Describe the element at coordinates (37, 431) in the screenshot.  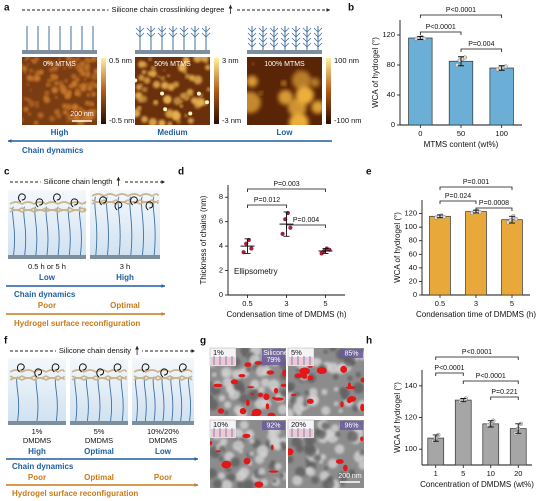
I see `label: 1%` at that location.